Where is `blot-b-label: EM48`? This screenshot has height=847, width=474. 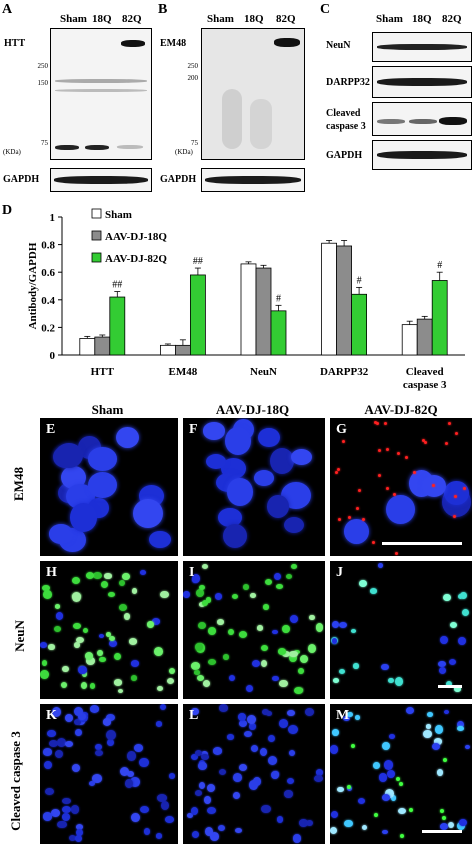 blot-b-label: EM48 is located at coordinates (173, 43).